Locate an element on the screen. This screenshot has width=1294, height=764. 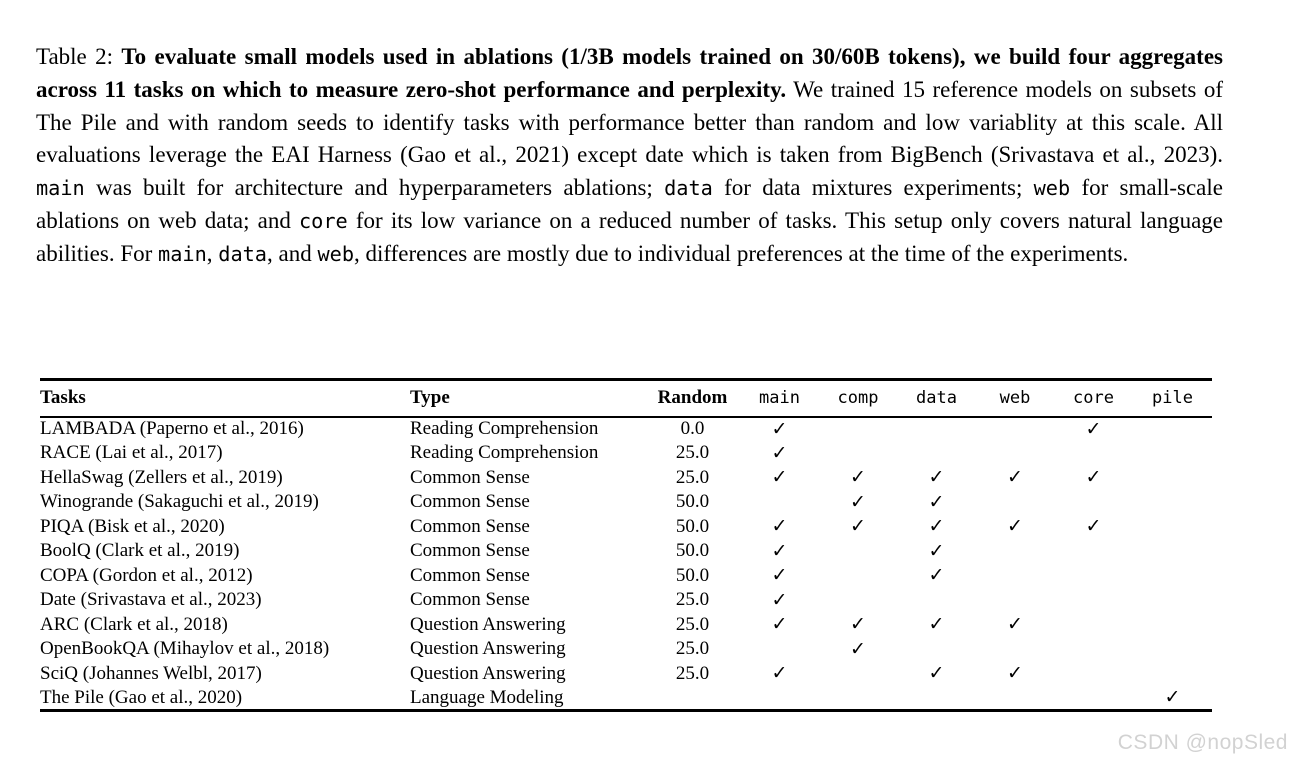
task-cell: LAMBADA (Paperno et al., 2016) is located at coordinates (172, 429).